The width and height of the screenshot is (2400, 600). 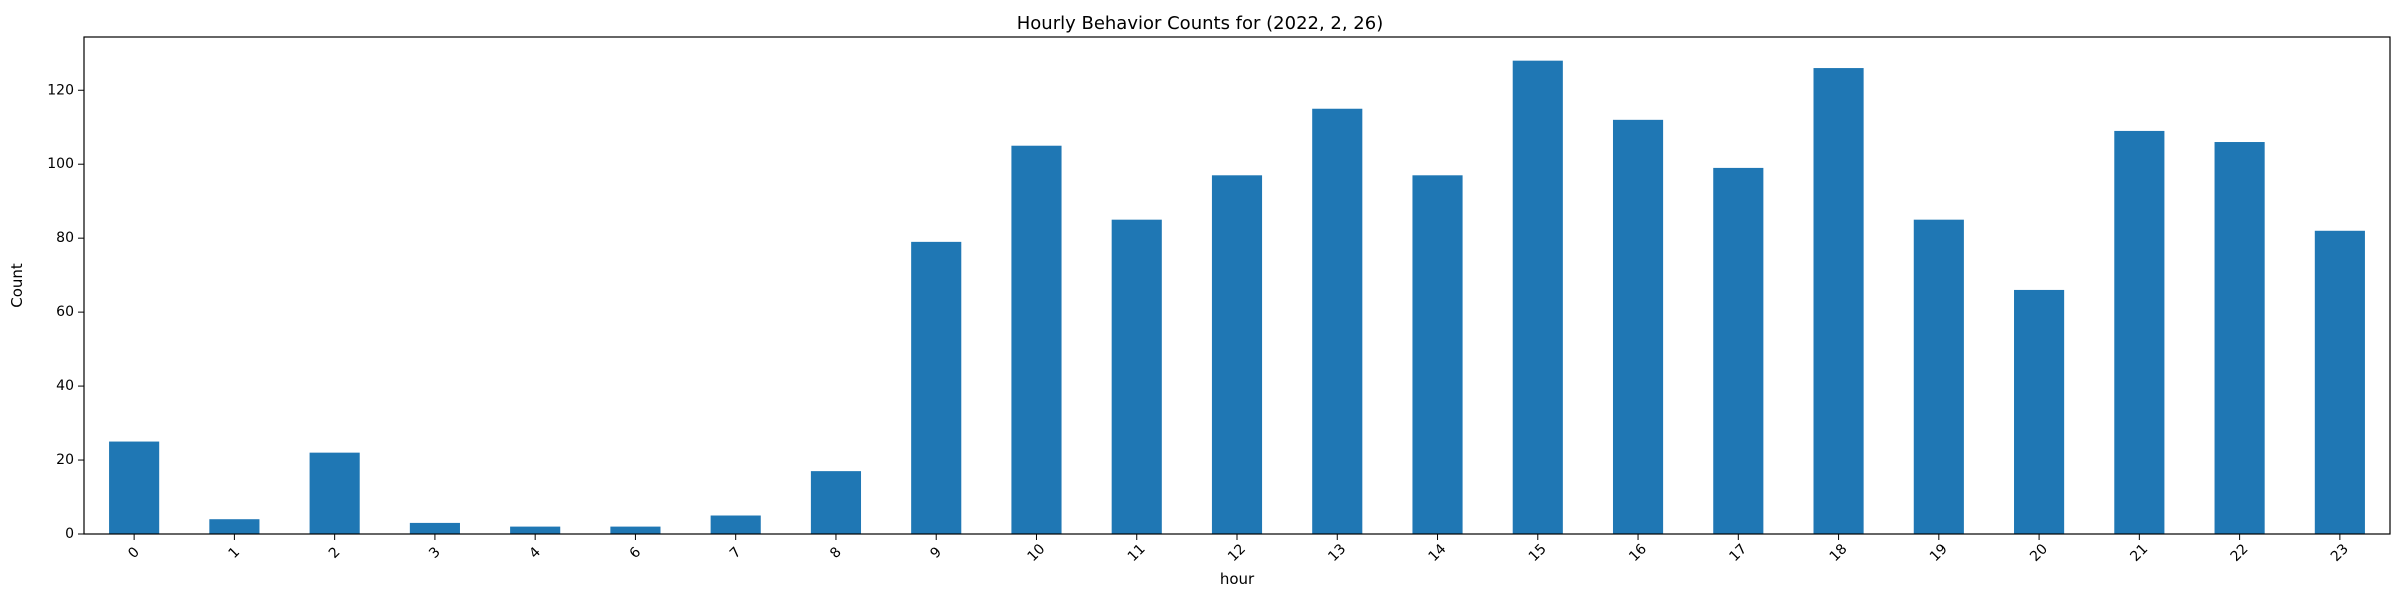 What do you see at coordinates (60, 164) in the screenshot?
I see `y-tick-label: 100` at bounding box center [60, 164].